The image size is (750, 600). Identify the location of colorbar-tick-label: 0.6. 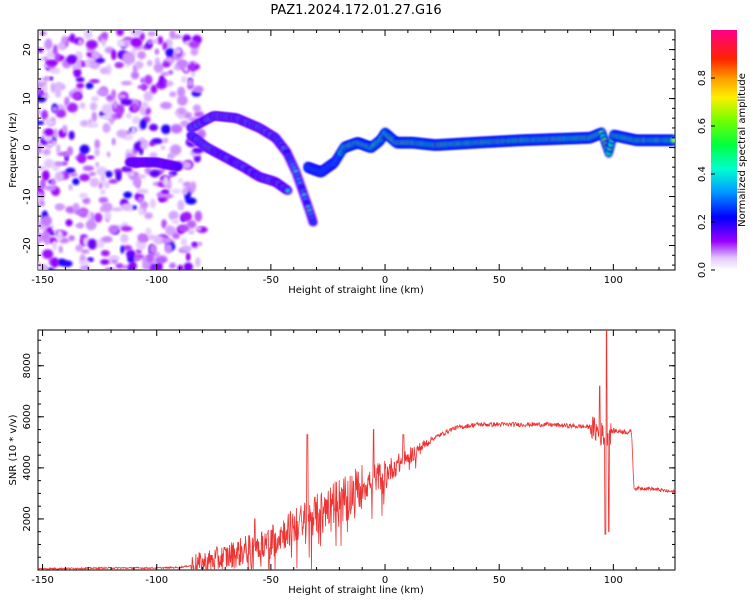
(702, 126).